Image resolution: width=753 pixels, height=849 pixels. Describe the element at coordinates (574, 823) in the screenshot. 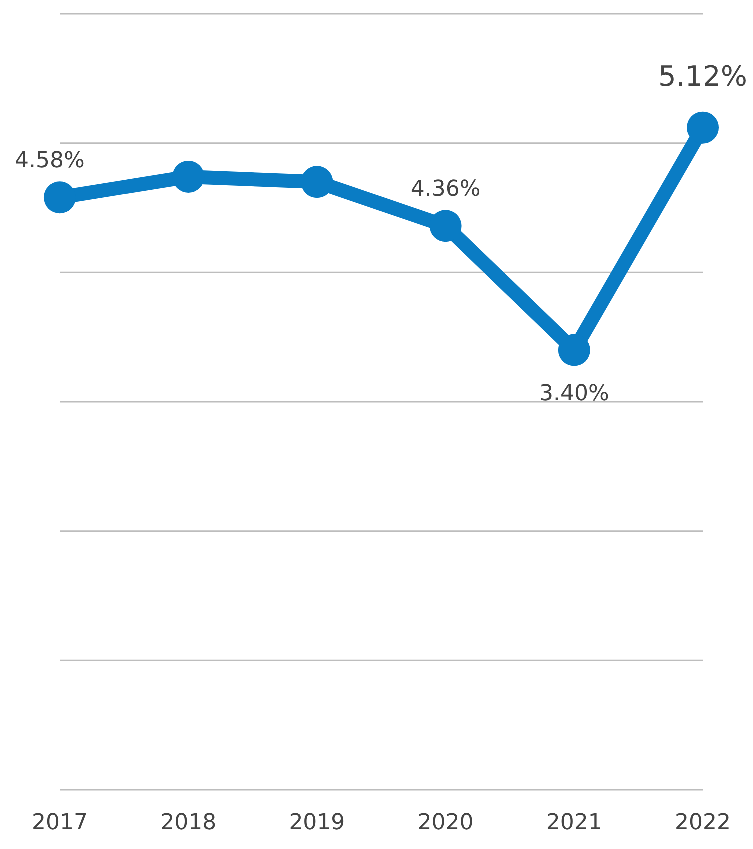

I see `x-tick-label: 2021` at that location.